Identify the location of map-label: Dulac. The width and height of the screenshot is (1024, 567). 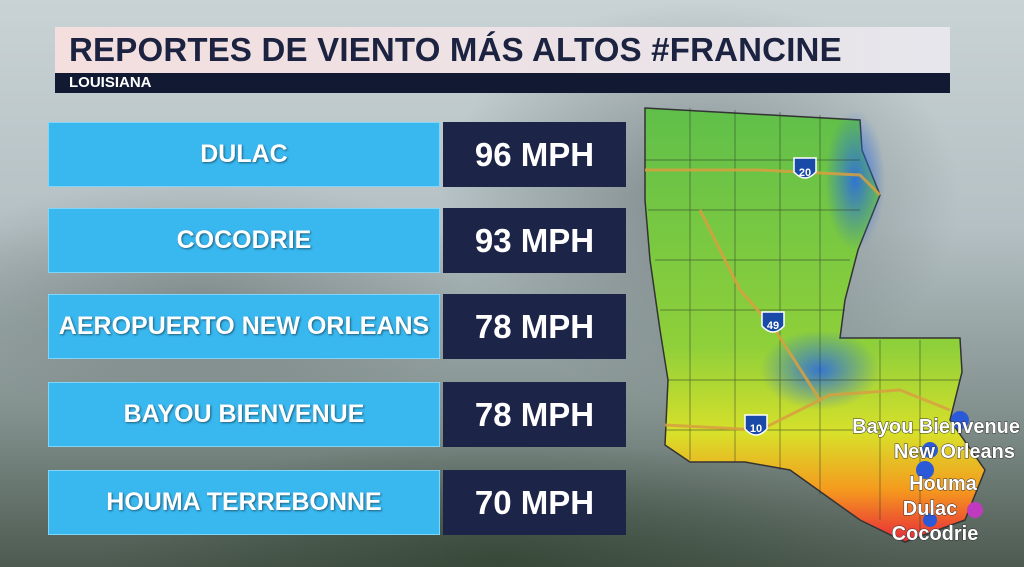
(930, 509).